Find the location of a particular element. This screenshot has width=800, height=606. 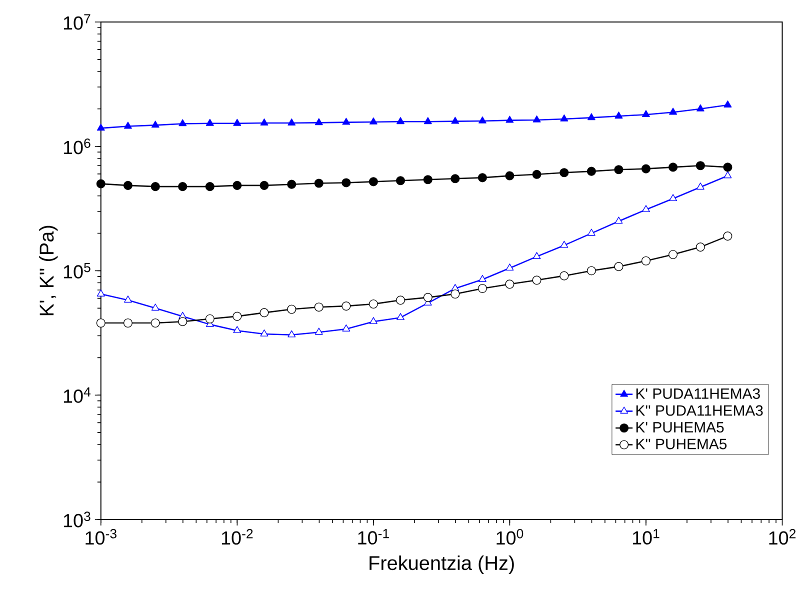

x-tick-label: 10$^{0}$ is located at coordinates (510, 536).